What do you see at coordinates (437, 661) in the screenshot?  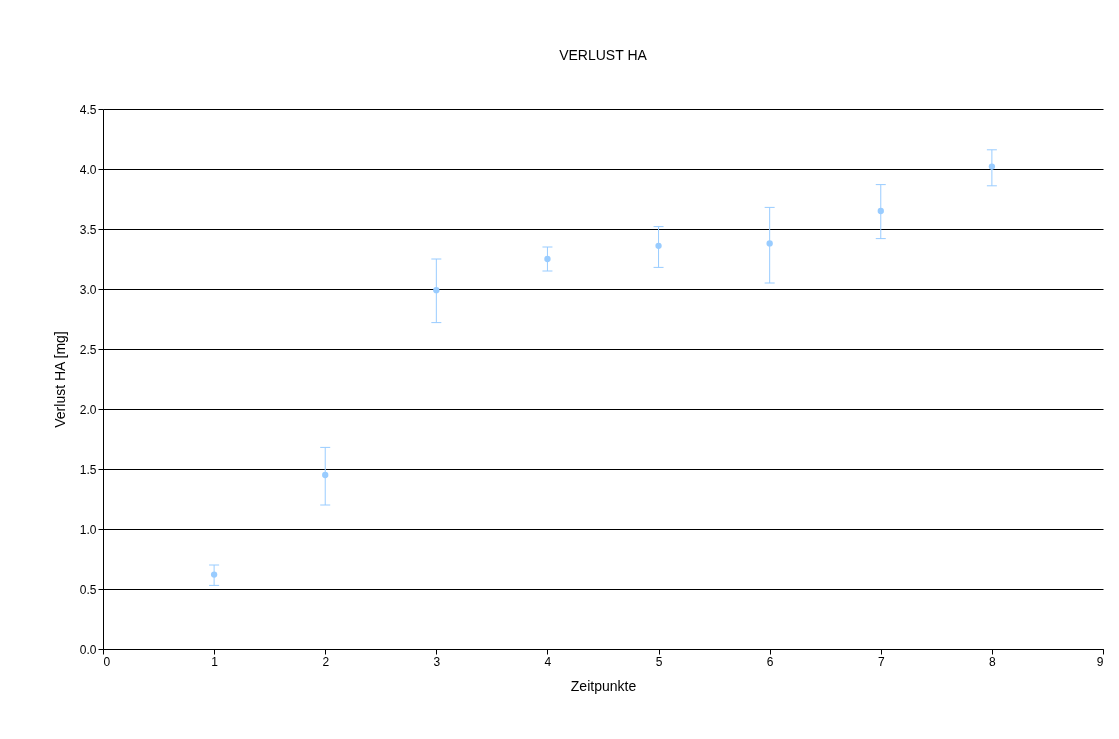 I see `x-tick-label: 3` at bounding box center [437, 661].